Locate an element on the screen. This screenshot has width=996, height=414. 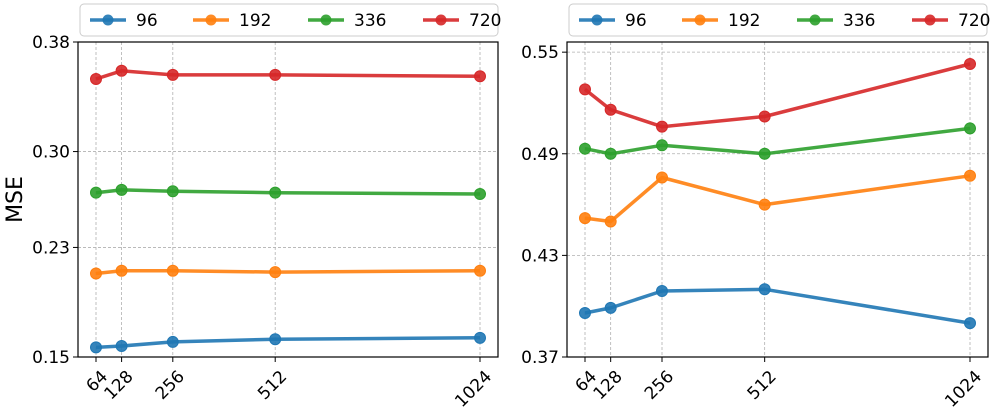
y-tick-label: 0.49 is located at coordinates (540, 155).